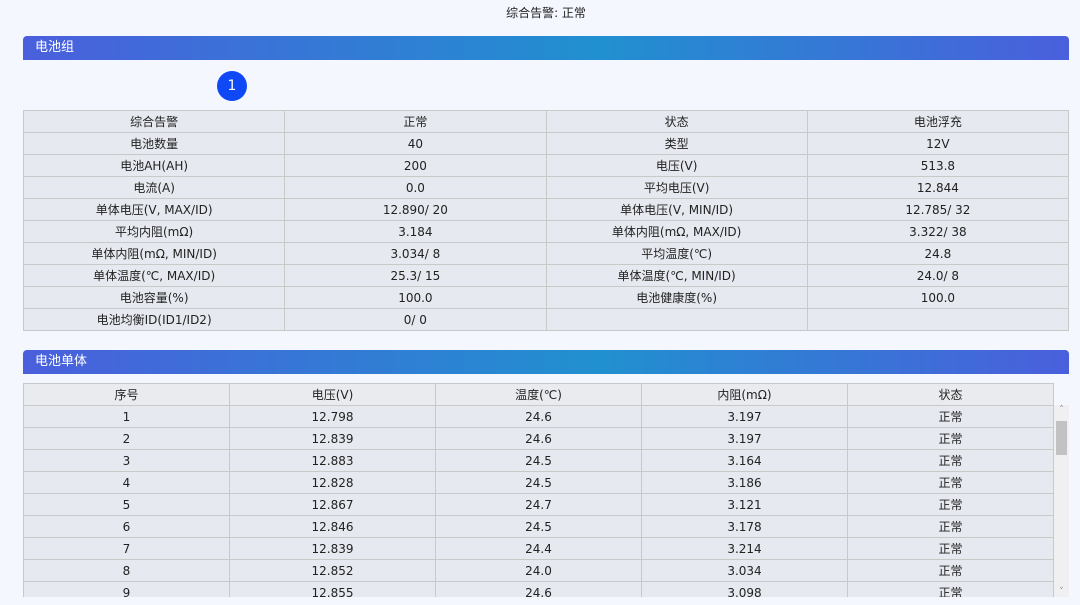 The image size is (1080, 605). What do you see at coordinates (546, 48) in the screenshot?
I see `battery-group-header: 电池组` at bounding box center [546, 48].